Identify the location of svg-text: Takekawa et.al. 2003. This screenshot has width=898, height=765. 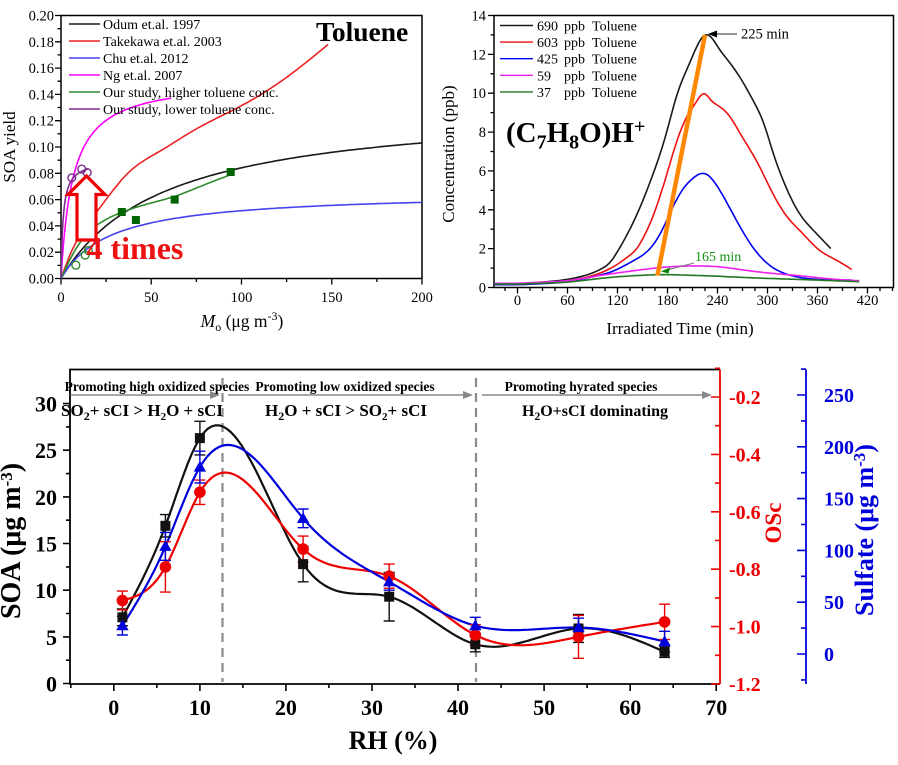
(162, 42).